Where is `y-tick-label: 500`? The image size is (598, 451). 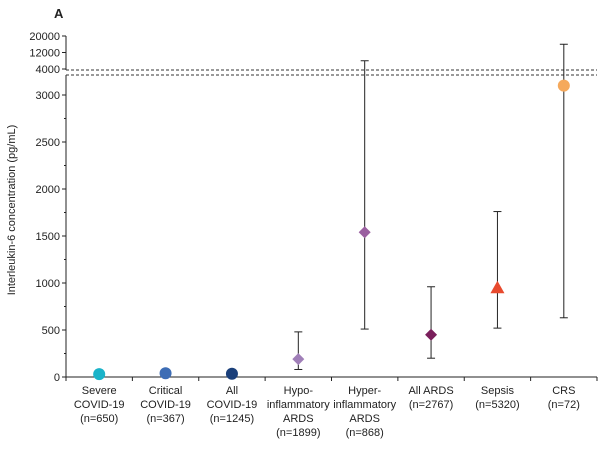 y-tick-label: 500 is located at coordinates (51, 331).